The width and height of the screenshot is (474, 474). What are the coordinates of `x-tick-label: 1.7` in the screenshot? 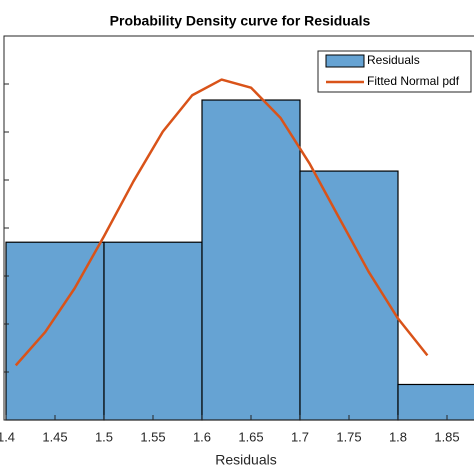 It's located at (300, 436).